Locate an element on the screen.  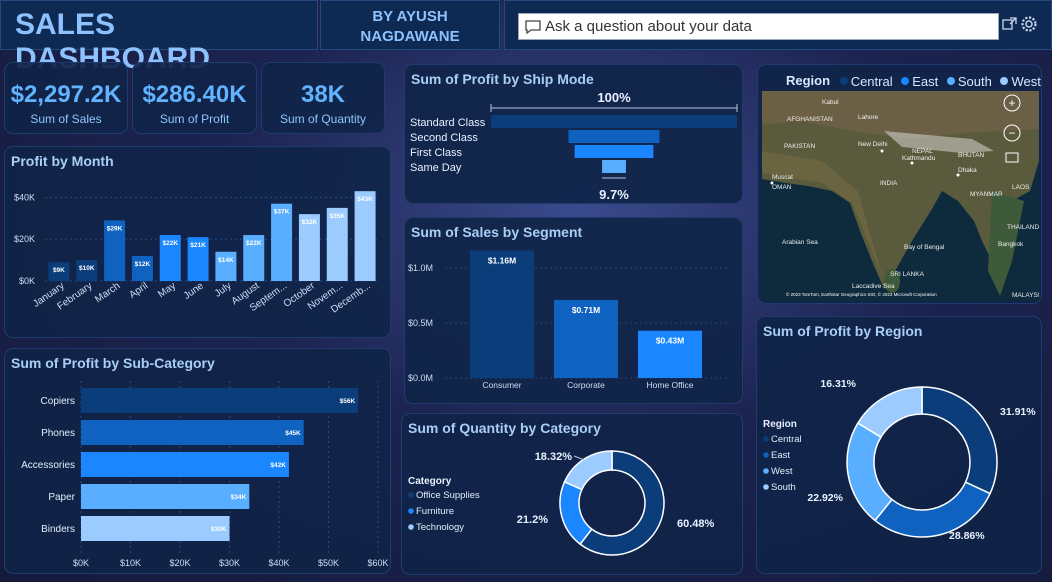
month-x-label: June is located at coordinates (194, 291).